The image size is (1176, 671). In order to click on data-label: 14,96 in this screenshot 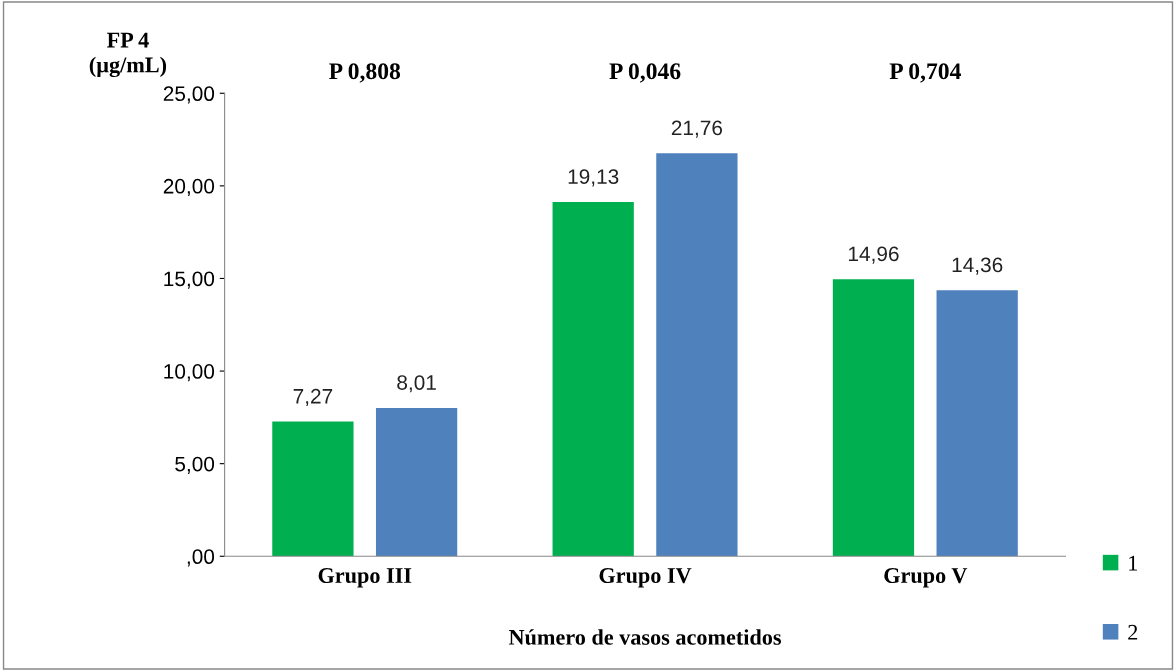, I will do `click(873, 255)`.